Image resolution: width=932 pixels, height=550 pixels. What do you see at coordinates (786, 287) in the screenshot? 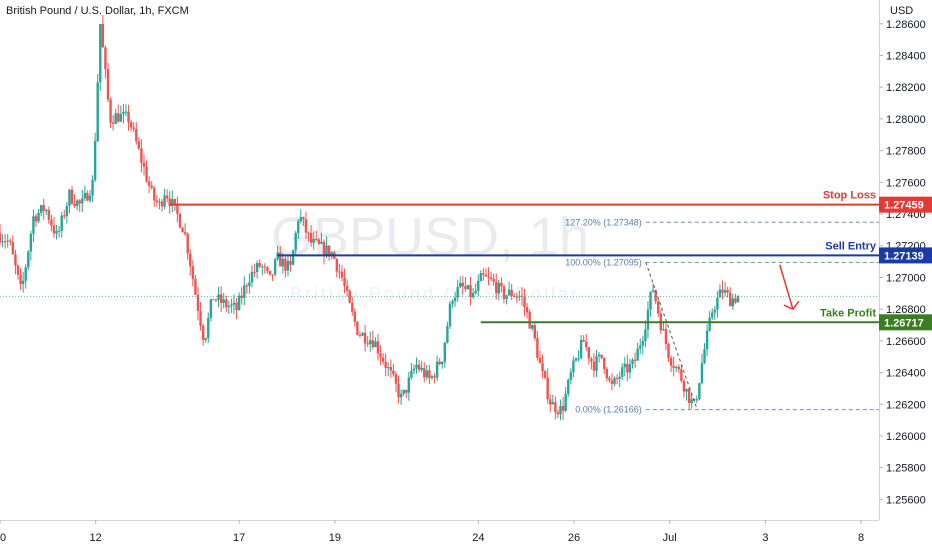
I see `sell-arrow` at bounding box center [786, 287].